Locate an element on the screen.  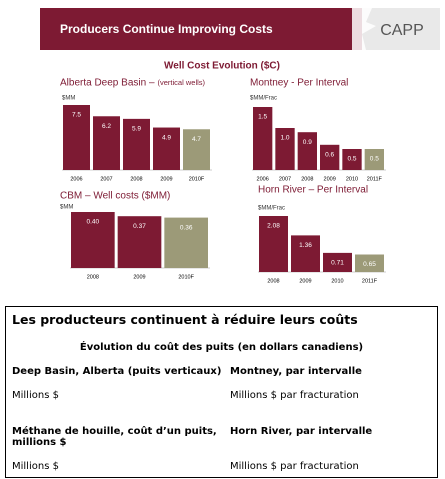
chart-title: Alberta Deep Basin – is located at coordinates (107, 83).